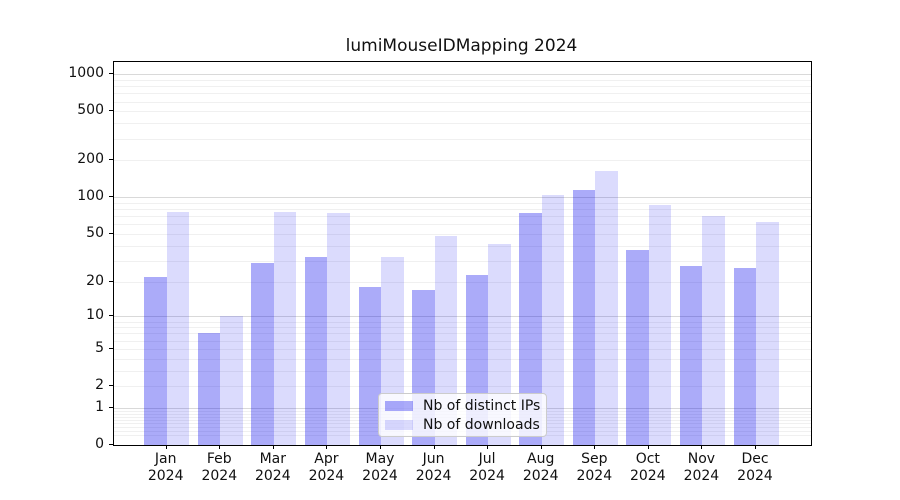 This screenshot has height=500, width=900. What do you see at coordinates (99, 385) in the screenshot?
I see `y-tick-label: 2` at bounding box center [99, 385].